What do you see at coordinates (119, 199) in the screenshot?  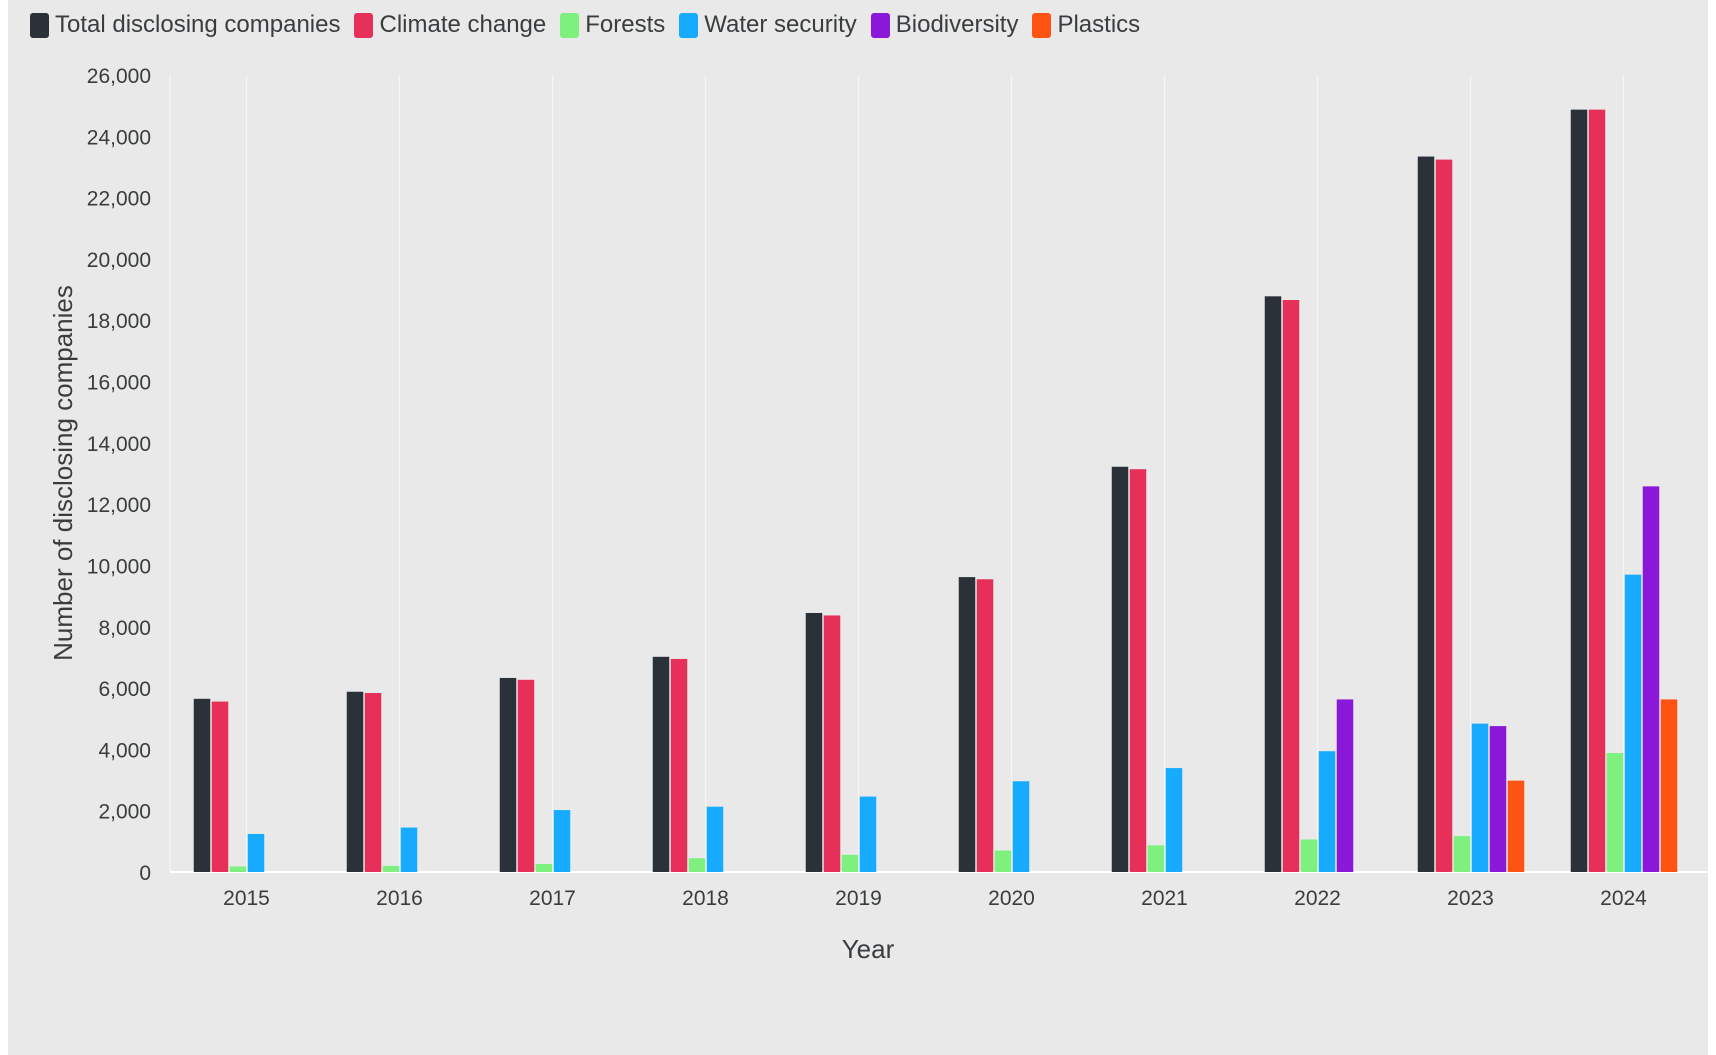 I see `y-tick-label: 22,000` at bounding box center [119, 199].